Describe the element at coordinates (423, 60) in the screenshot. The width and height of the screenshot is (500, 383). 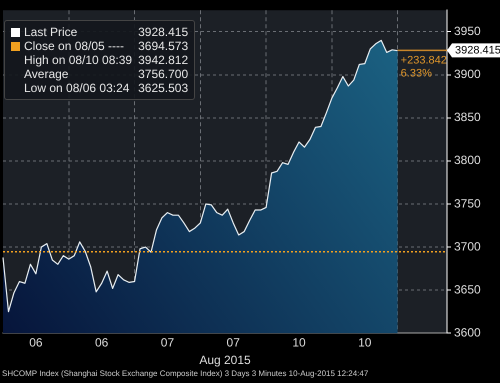
I see `annotation: +233.842` at that location.